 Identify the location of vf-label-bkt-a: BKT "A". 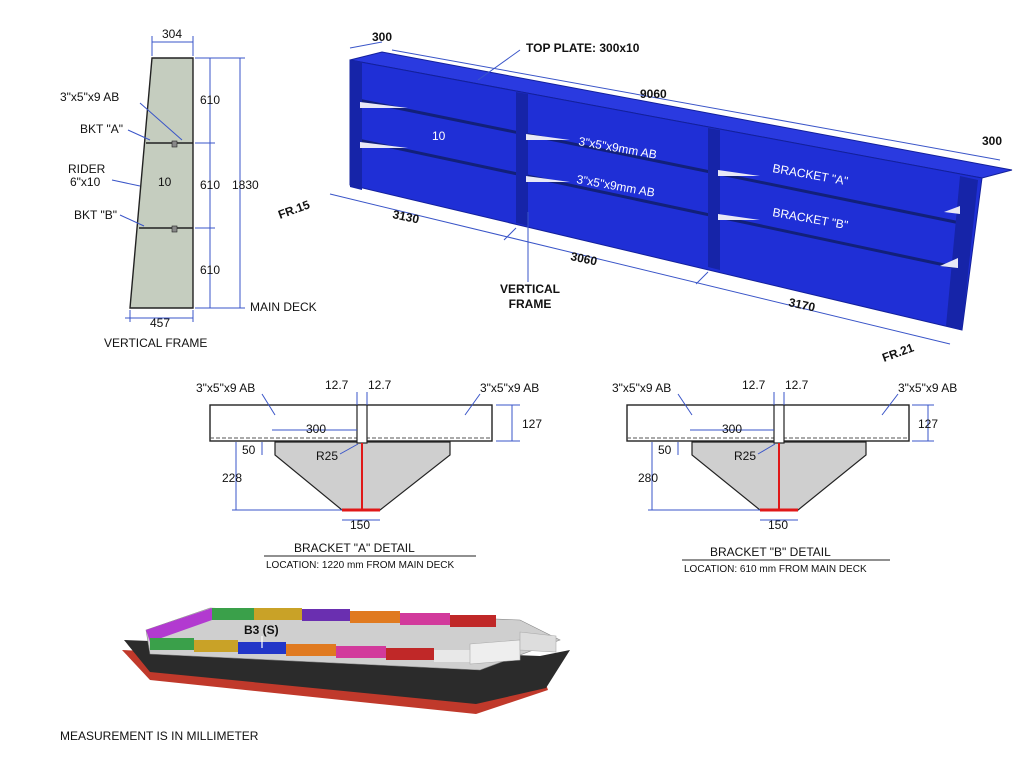
(101, 129).